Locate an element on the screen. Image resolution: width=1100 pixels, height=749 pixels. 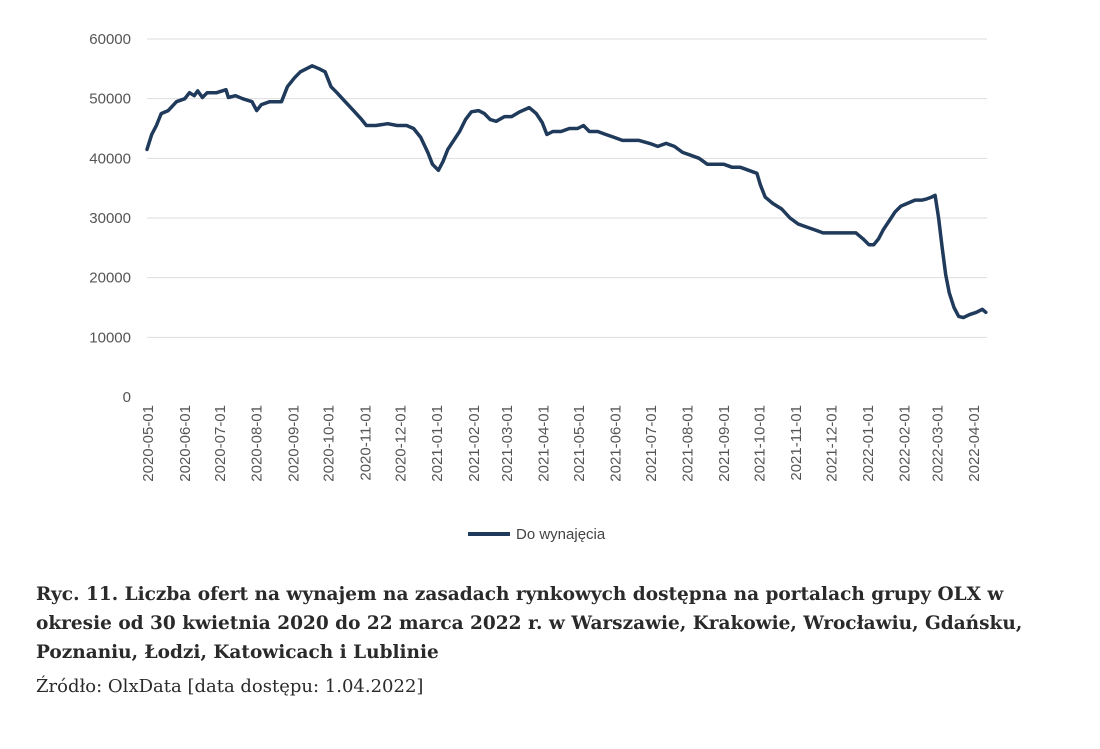
x-tick-label: 2021-04-01 is located at coordinates (543, 443).